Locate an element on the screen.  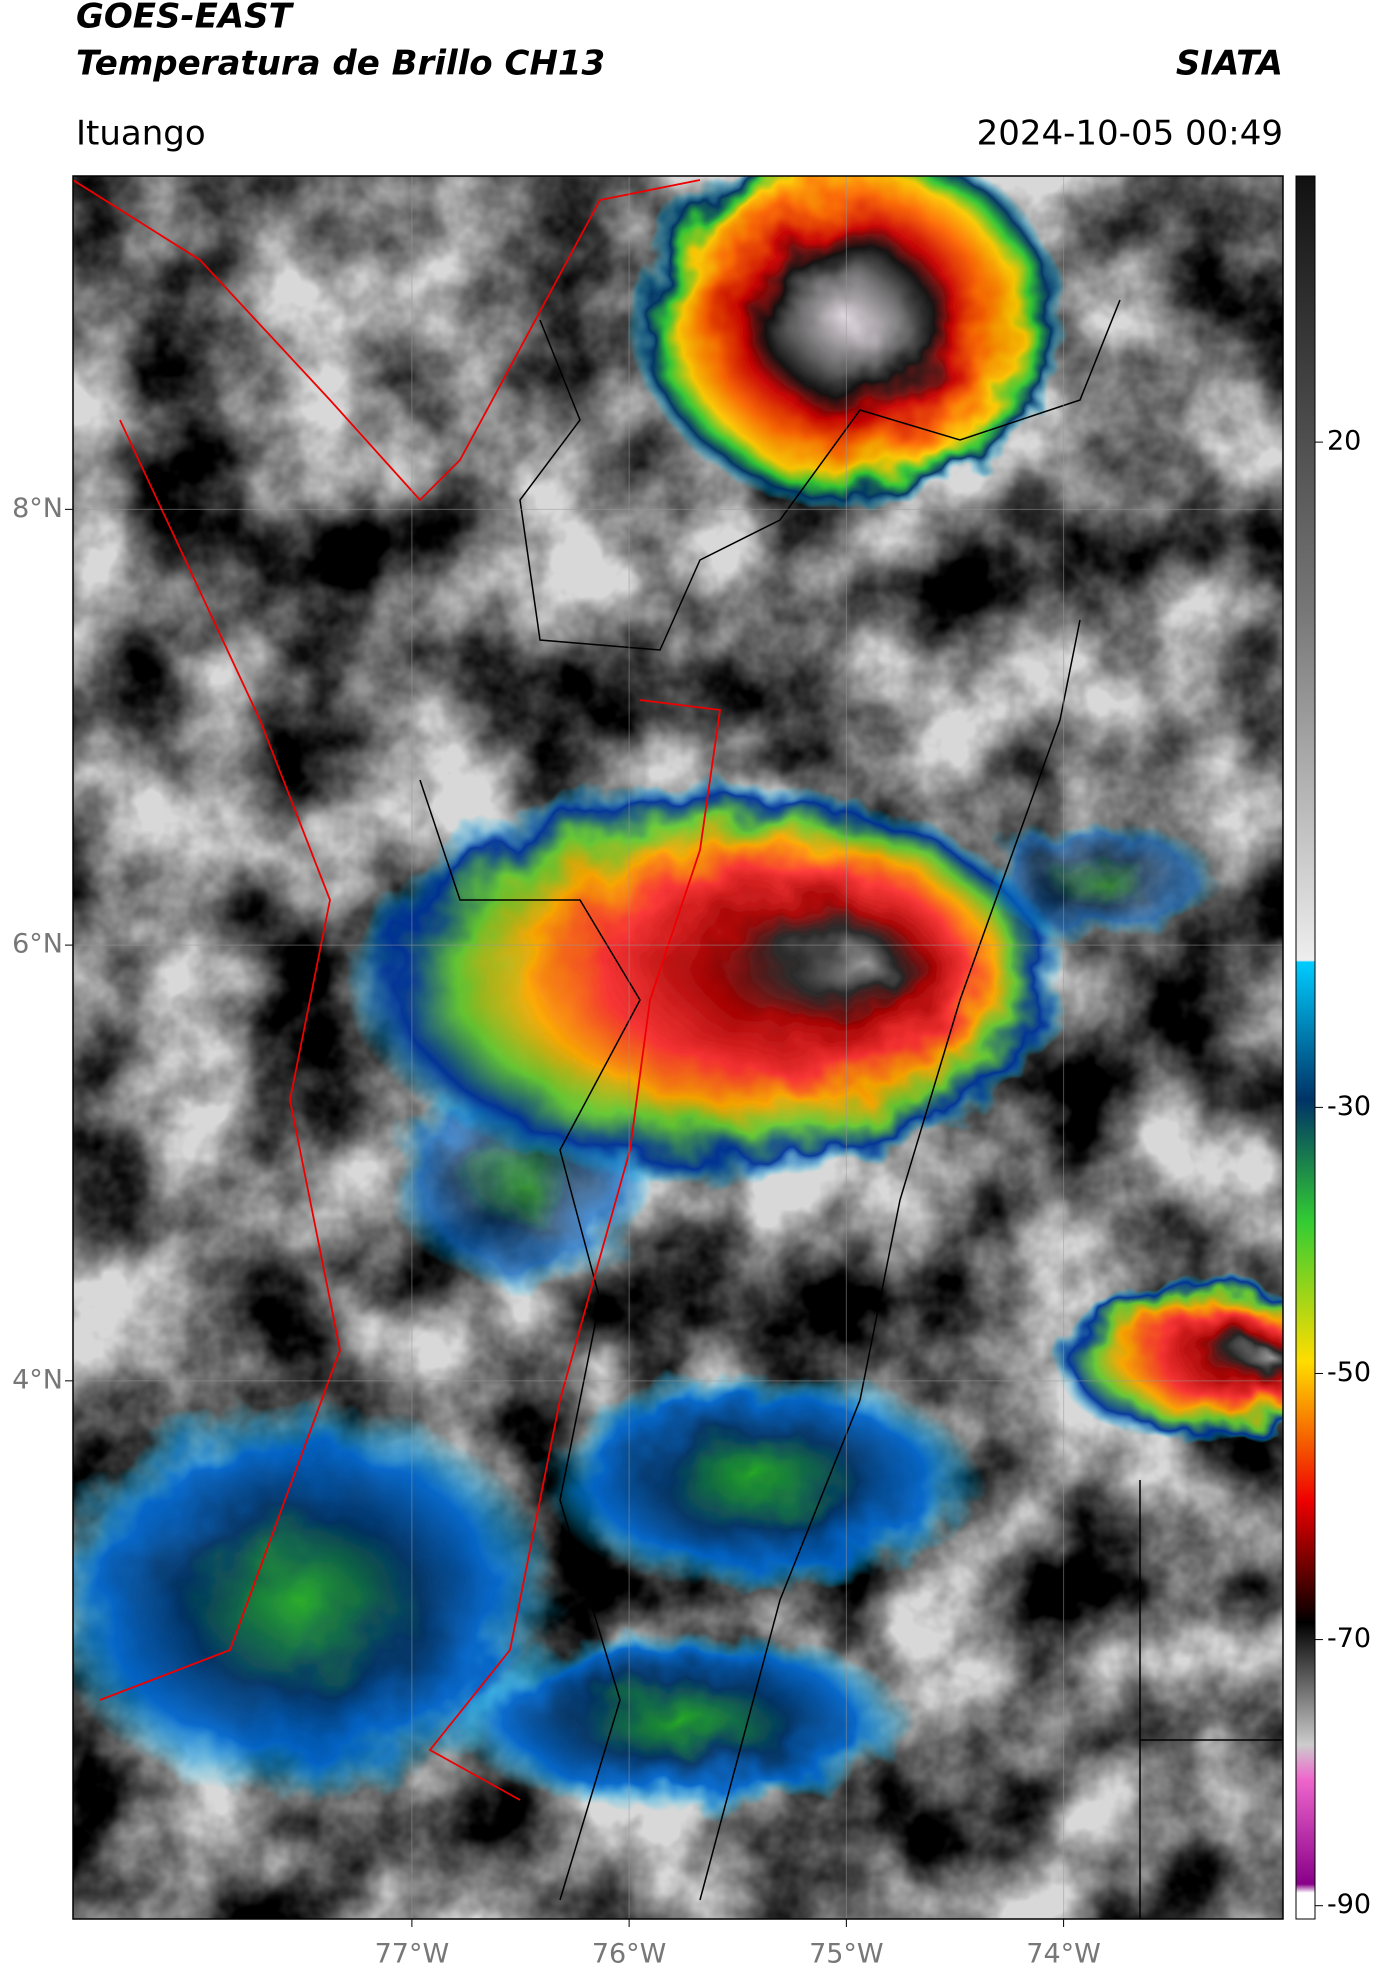
datetime: 2024-10-05 00:49 is located at coordinates (1130, 134).